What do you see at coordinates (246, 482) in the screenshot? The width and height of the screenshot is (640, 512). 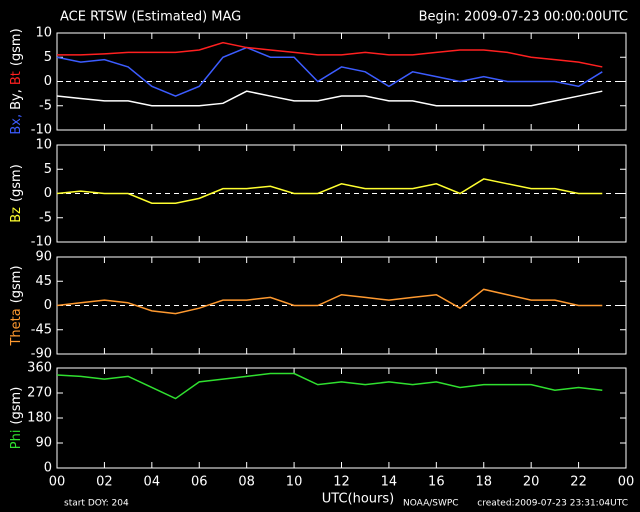 I see `x-tick-label: 08` at bounding box center [246, 482].